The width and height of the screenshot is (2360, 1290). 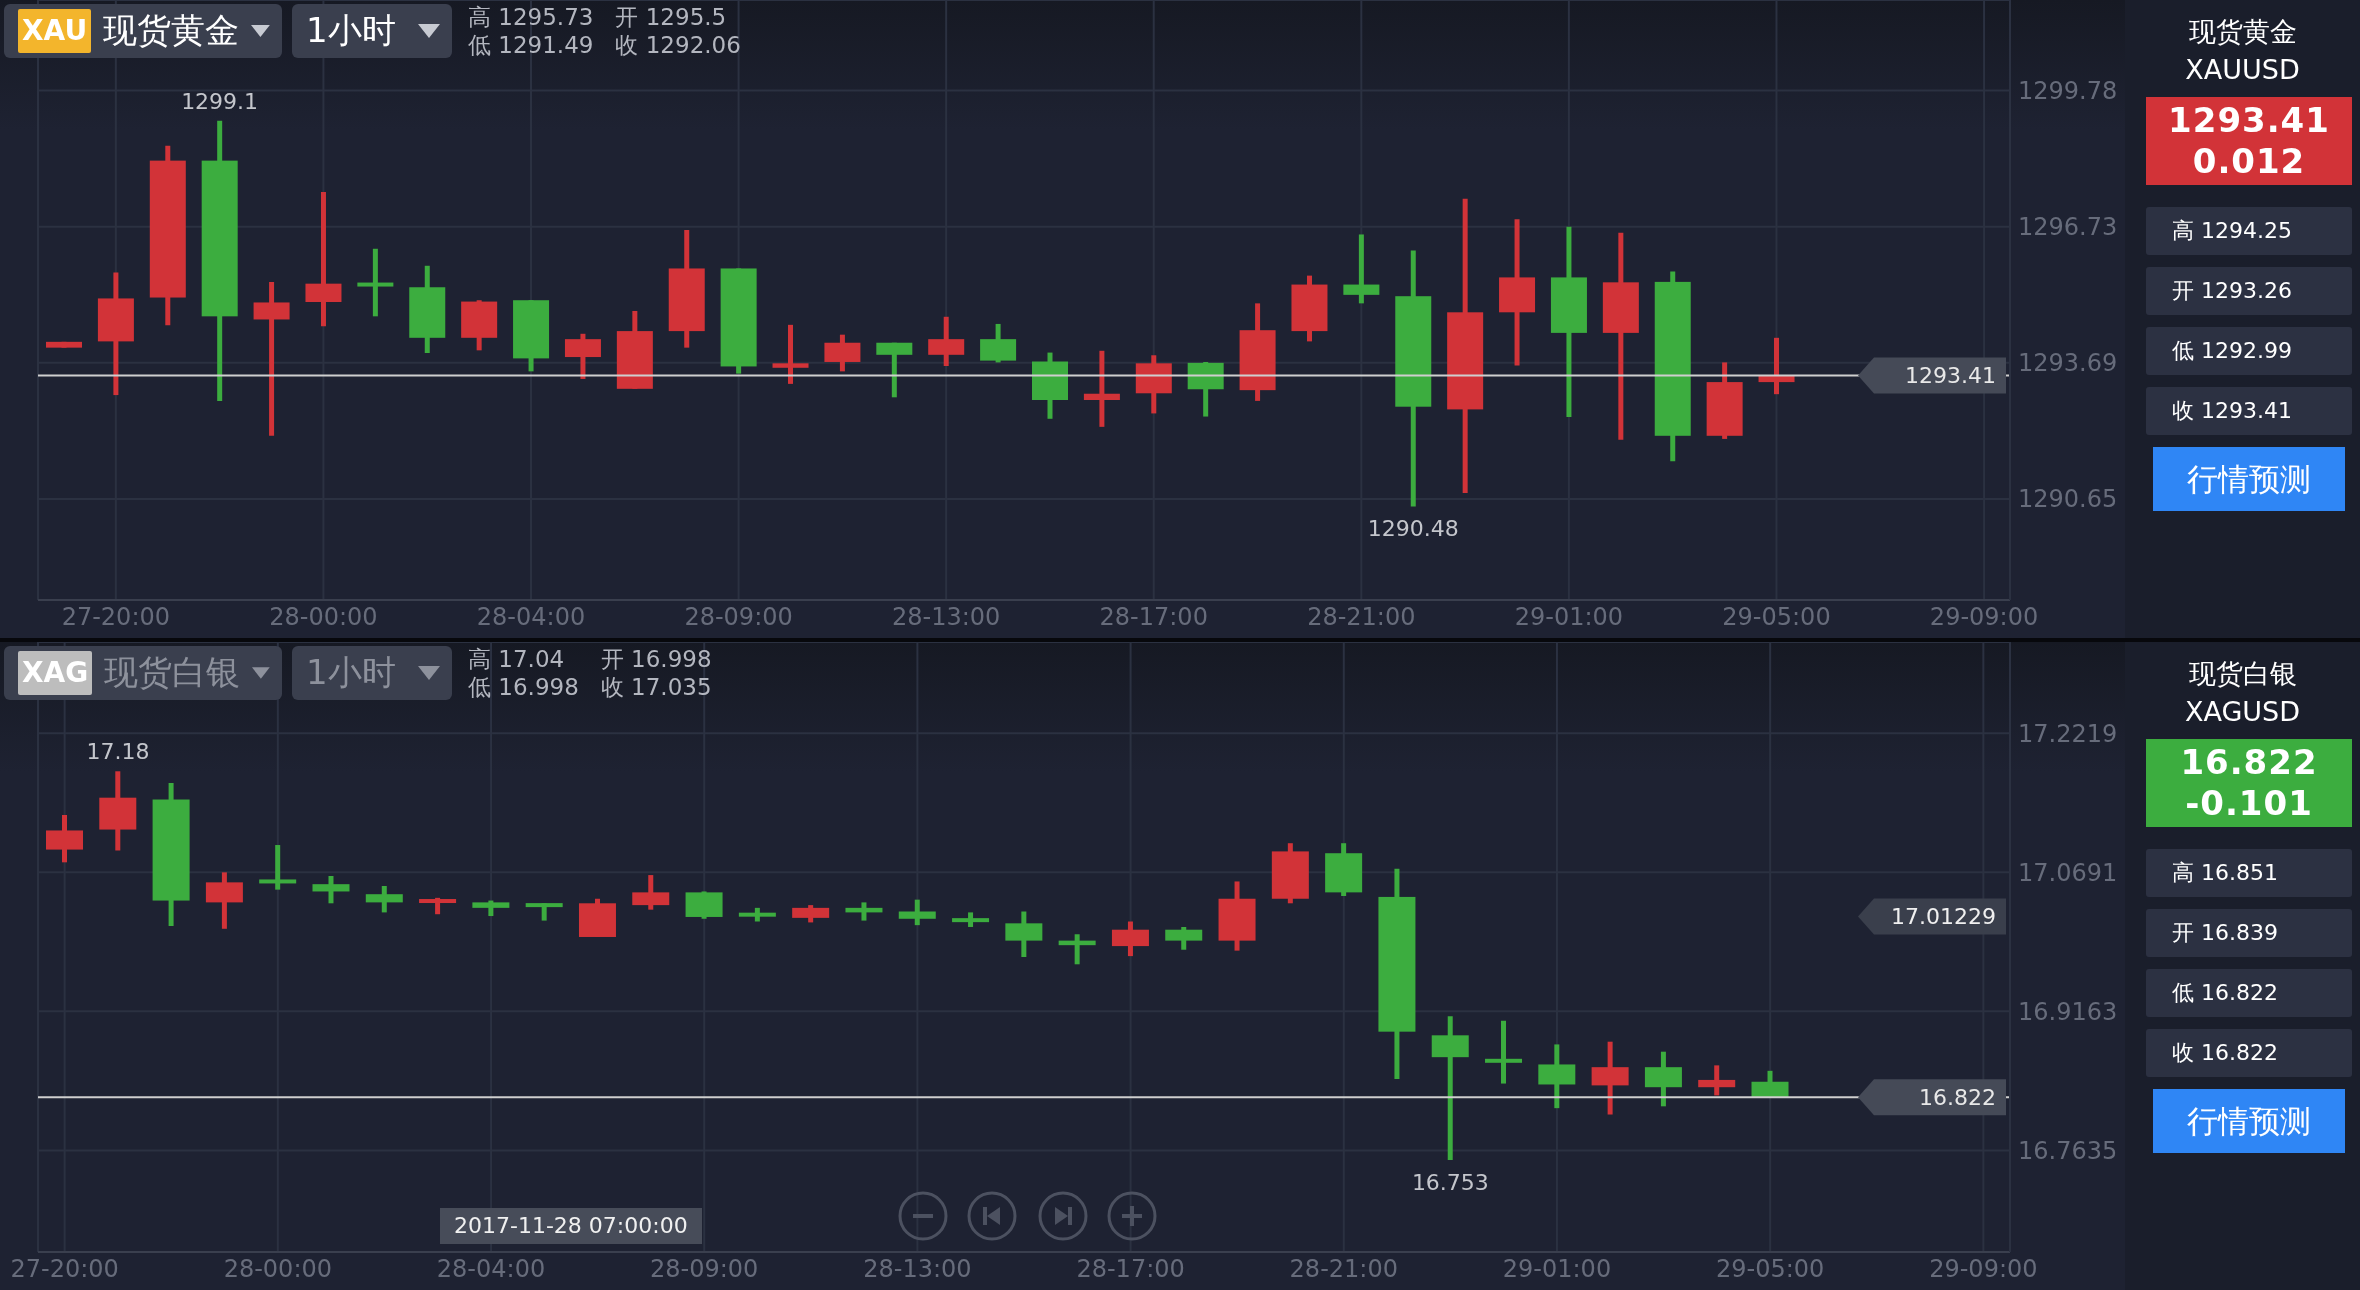 What do you see at coordinates (2242, 712) in the screenshot?
I see `text: XAGUSD` at bounding box center [2242, 712].